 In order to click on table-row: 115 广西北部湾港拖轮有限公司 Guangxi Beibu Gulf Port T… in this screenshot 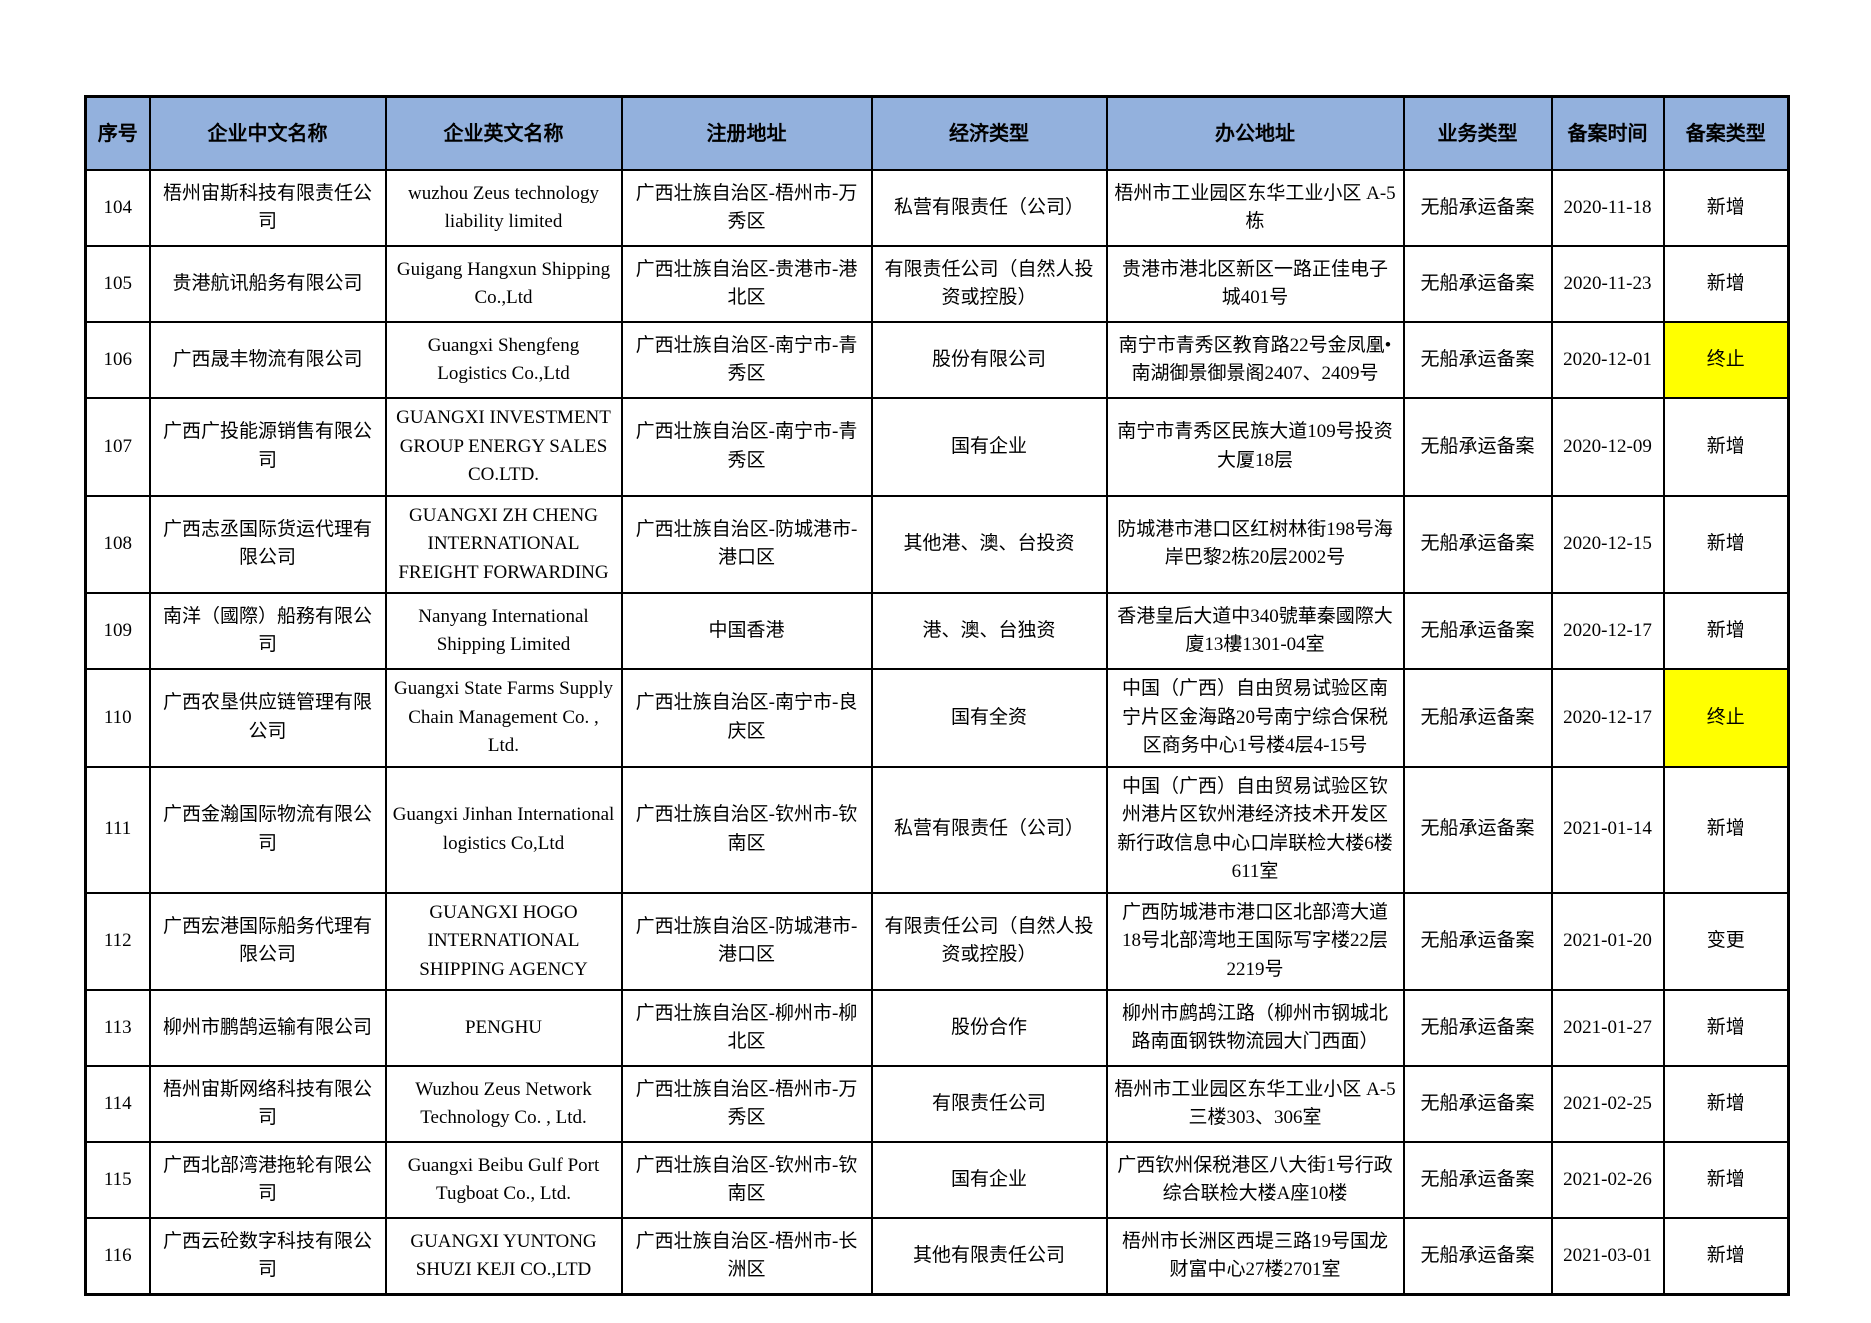, I will do `click(937, 1180)`.